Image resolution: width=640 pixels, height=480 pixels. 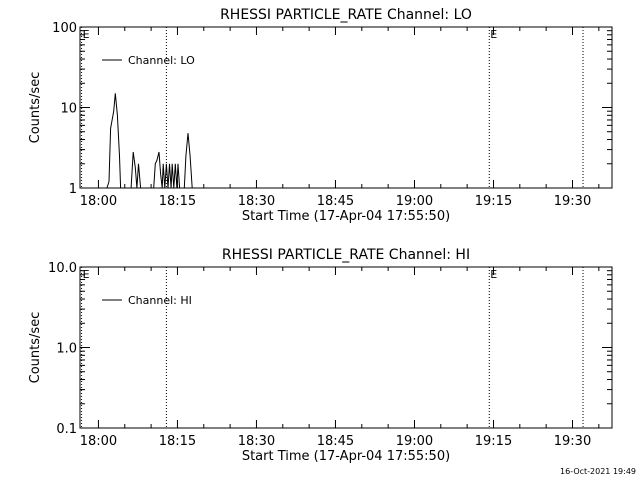 What do you see at coordinates (62, 268) in the screenshot?
I see `y-tick-label: 10.0` at bounding box center [62, 268].